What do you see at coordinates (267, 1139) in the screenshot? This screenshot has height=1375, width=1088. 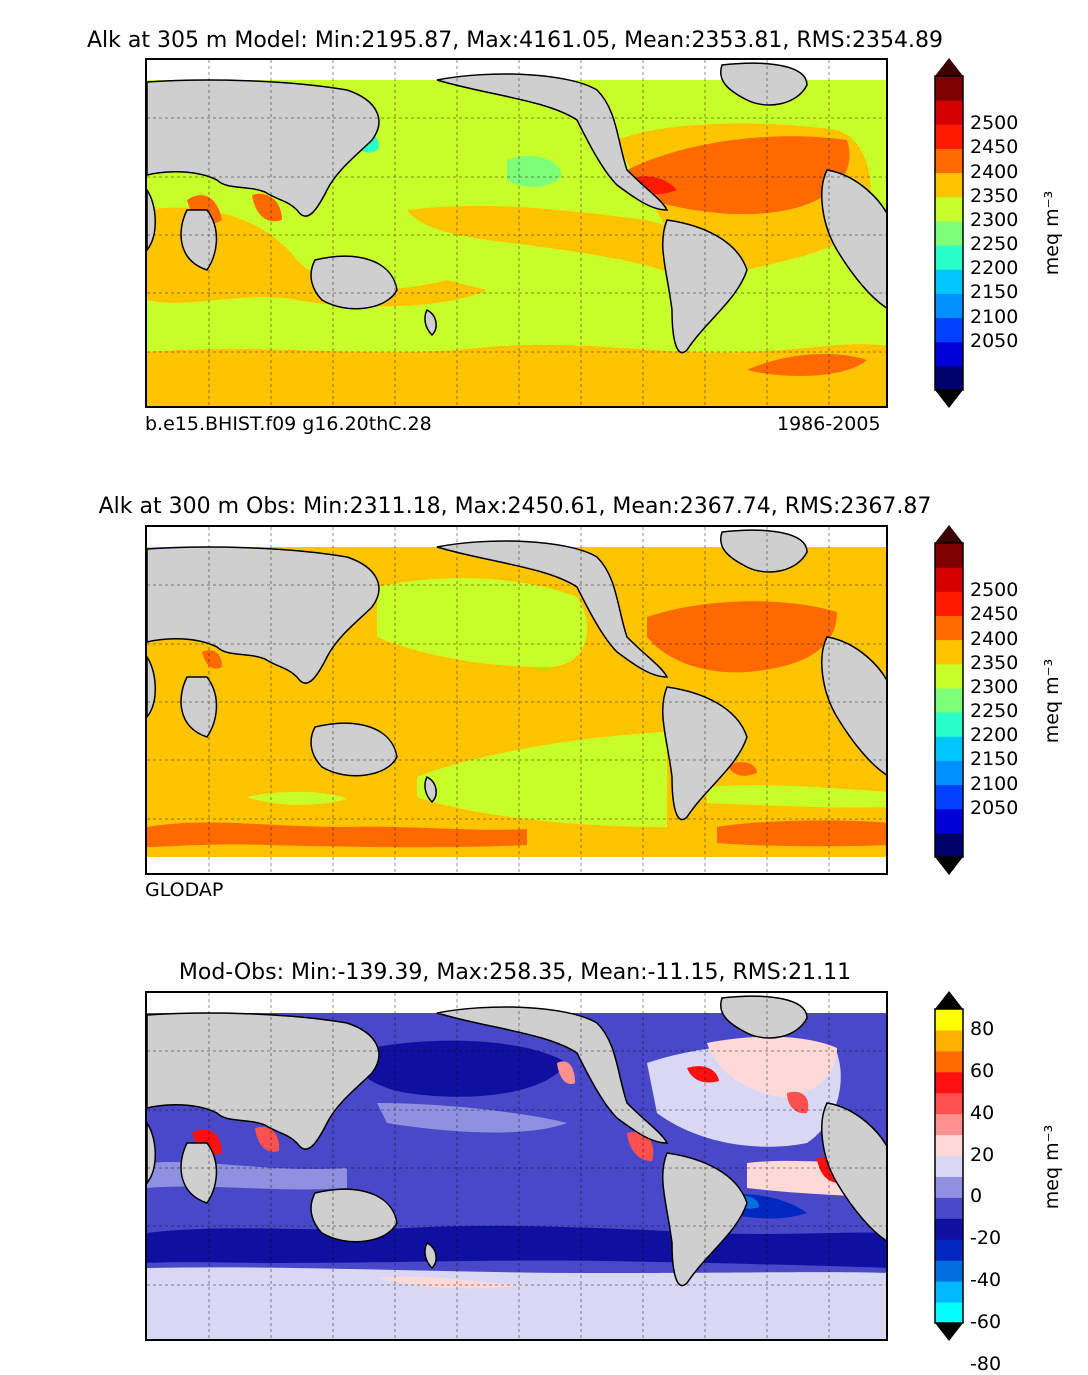 I see `bengal-red` at bounding box center [267, 1139].